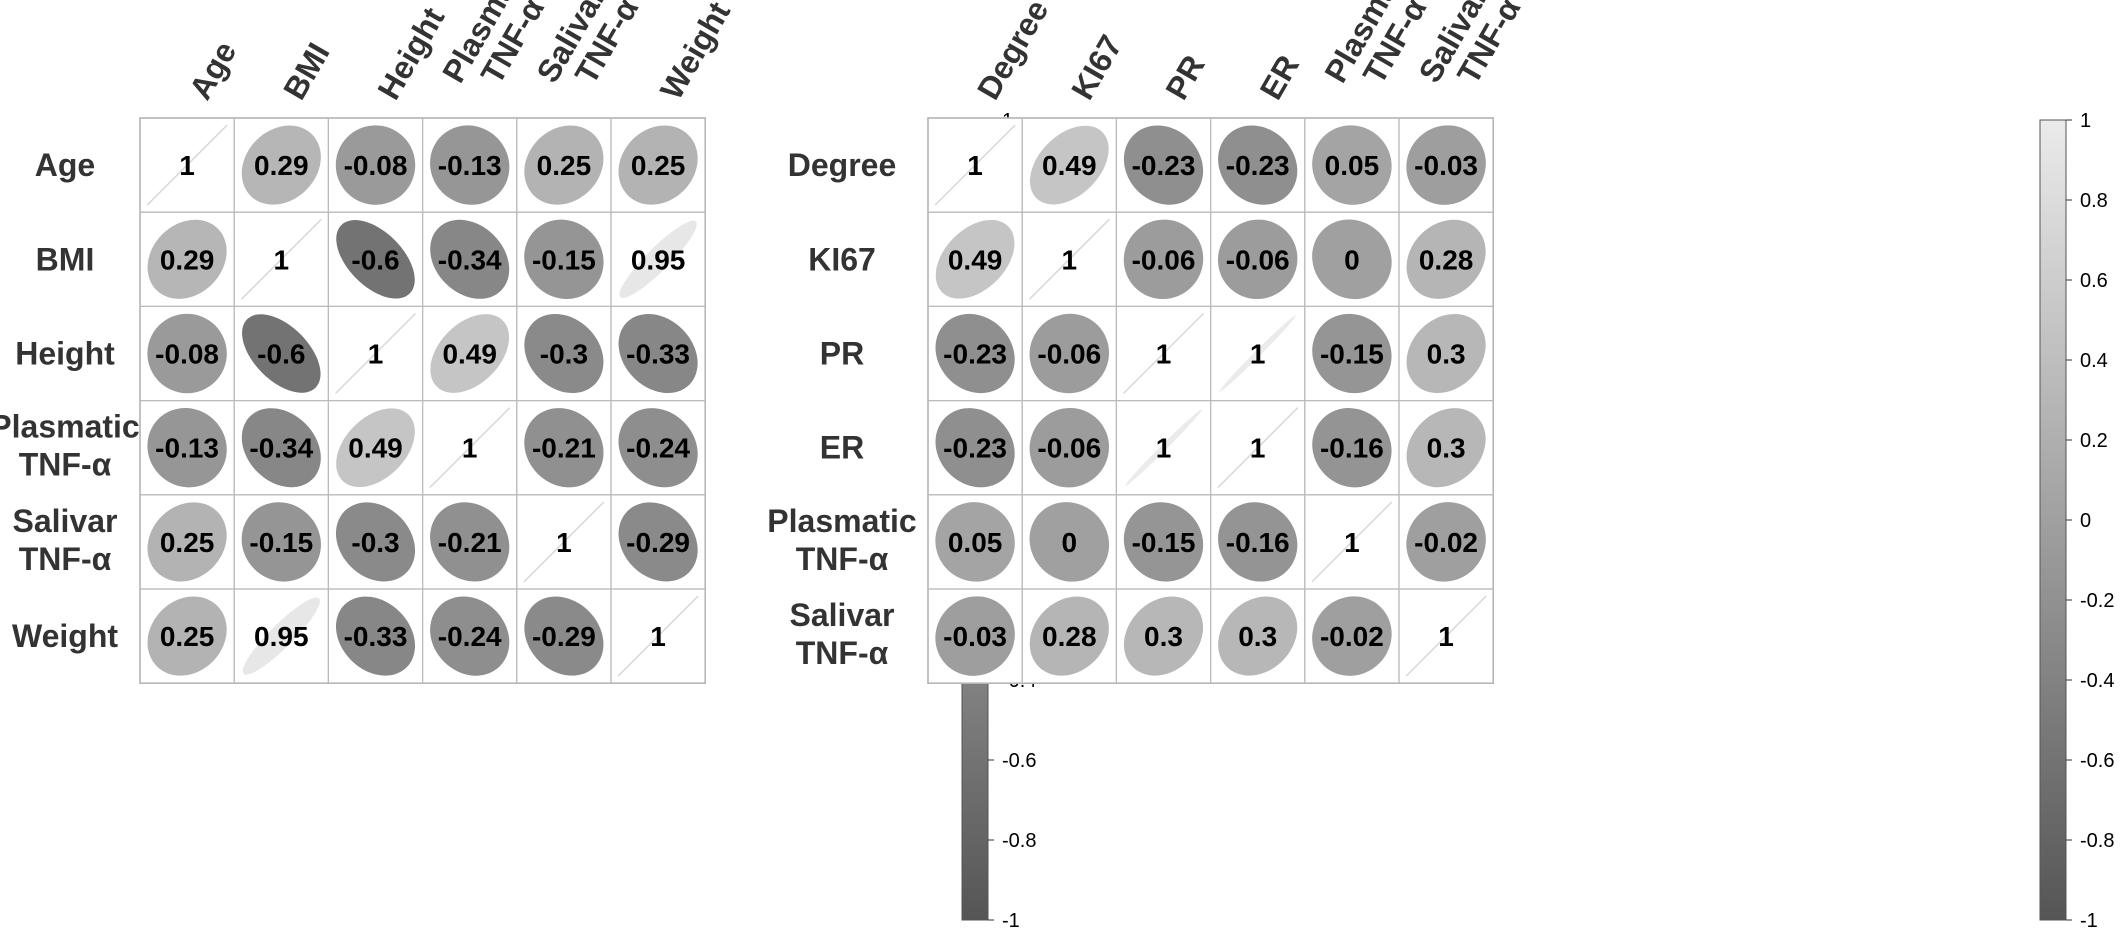 The image size is (2128, 937). I want to click on row-label: Plasmatic TNF-α, so click(841, 540).